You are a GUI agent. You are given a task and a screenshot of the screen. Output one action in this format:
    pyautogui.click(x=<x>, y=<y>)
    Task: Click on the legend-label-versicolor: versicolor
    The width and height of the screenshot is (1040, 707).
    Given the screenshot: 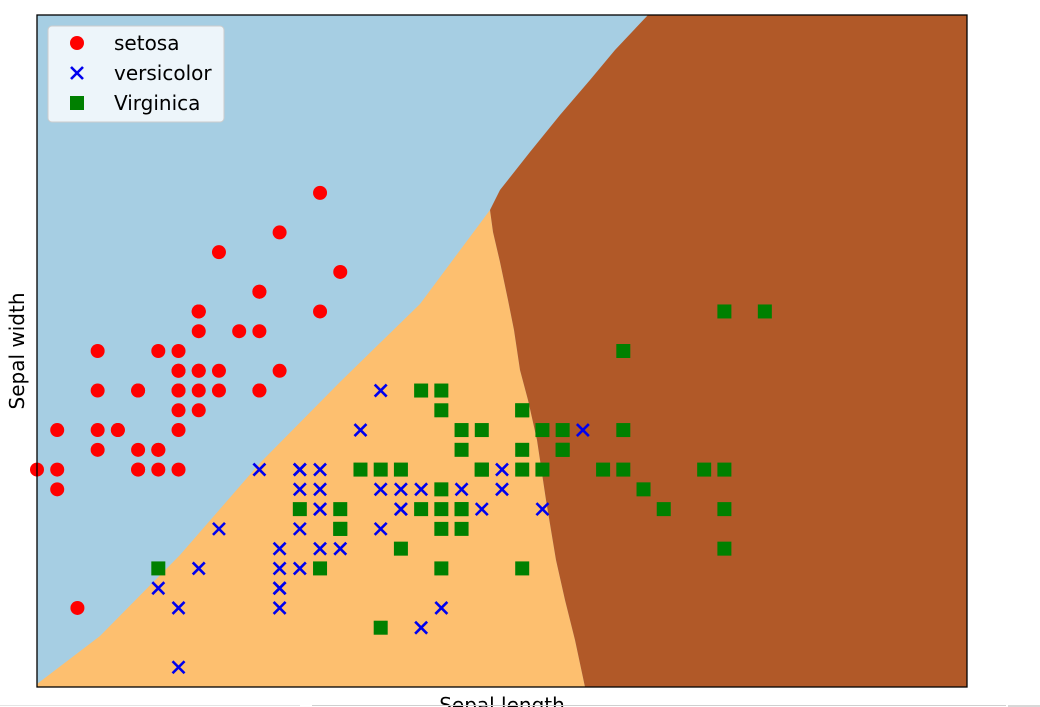 What is the action you would take?
    pyautogui.click(x=163, y=73)
    